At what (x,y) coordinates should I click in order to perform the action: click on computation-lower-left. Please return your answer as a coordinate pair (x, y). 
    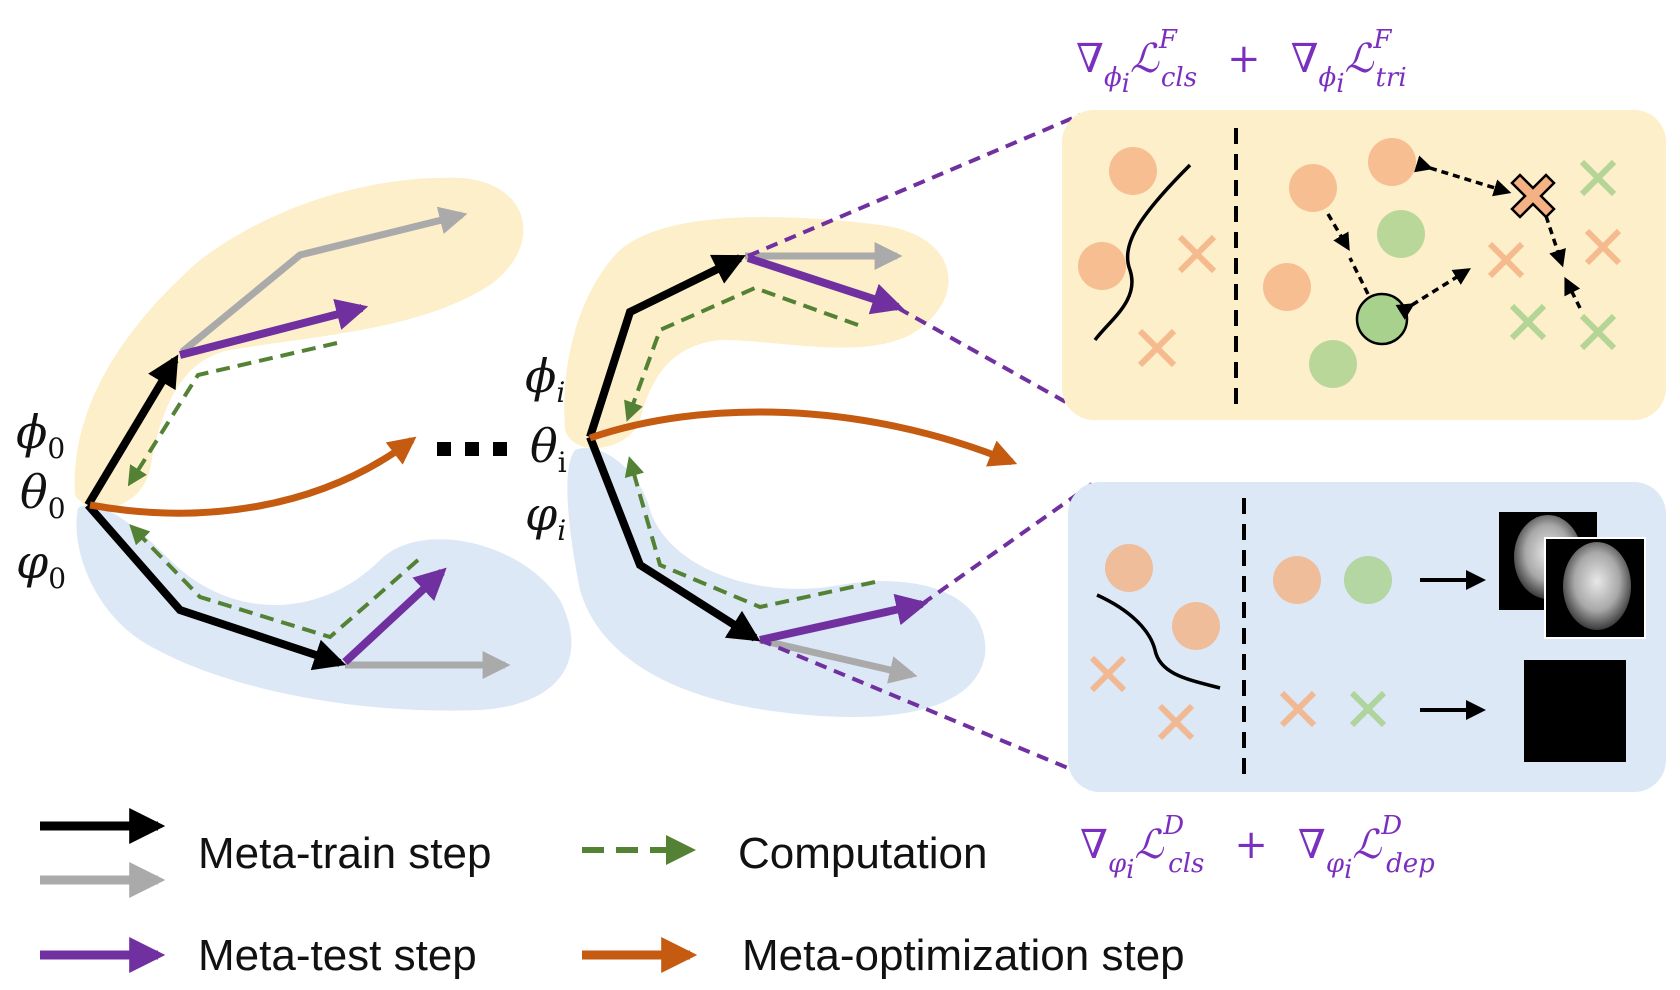
    Looking at the image, I should click on (274, 582).